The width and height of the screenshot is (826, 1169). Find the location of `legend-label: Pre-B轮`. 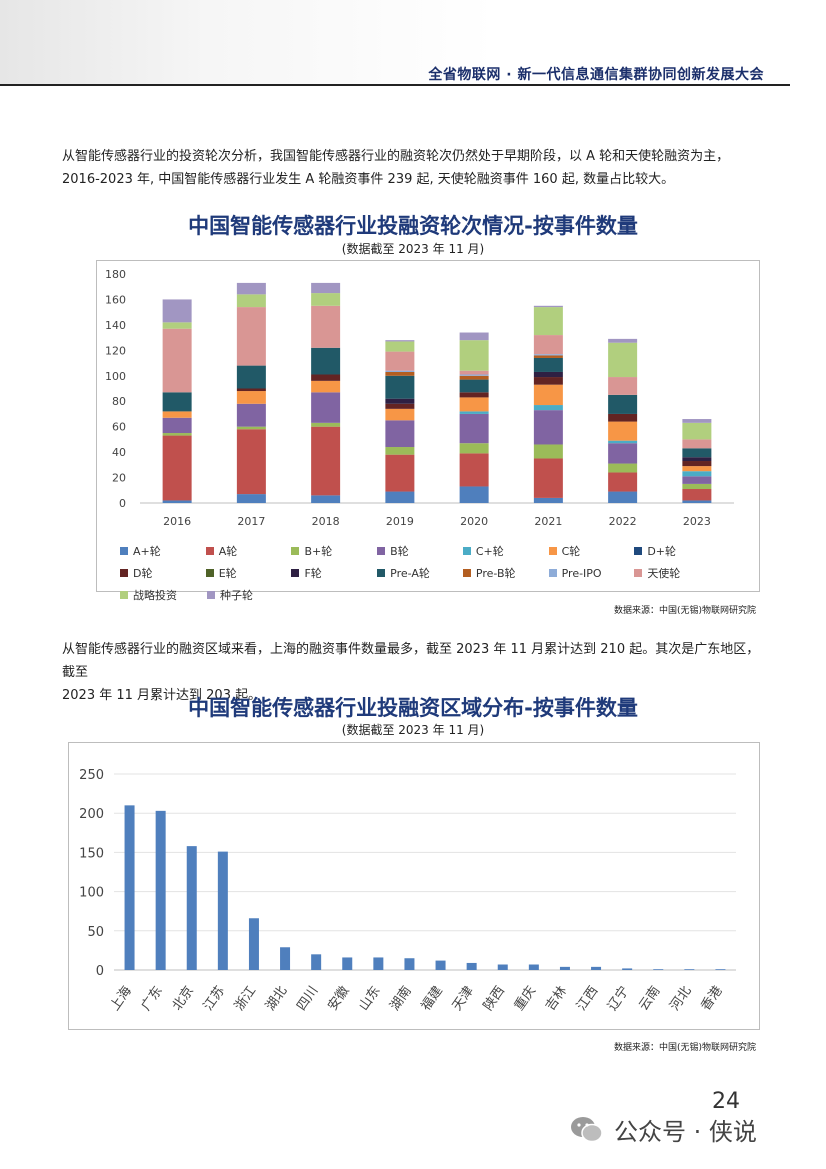

legend-label: Pre-B轮 is located at coordinates (495, 573).